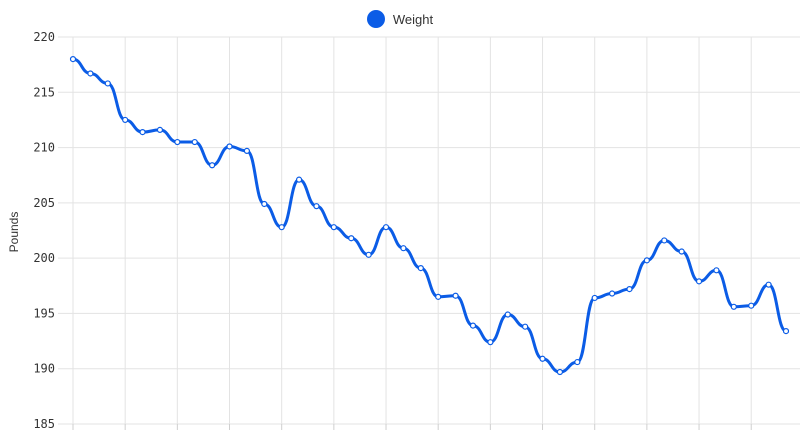 The height and width of the screenshot is (437, 800). I want to click on legend-swatch-weight, so click(375, 19).